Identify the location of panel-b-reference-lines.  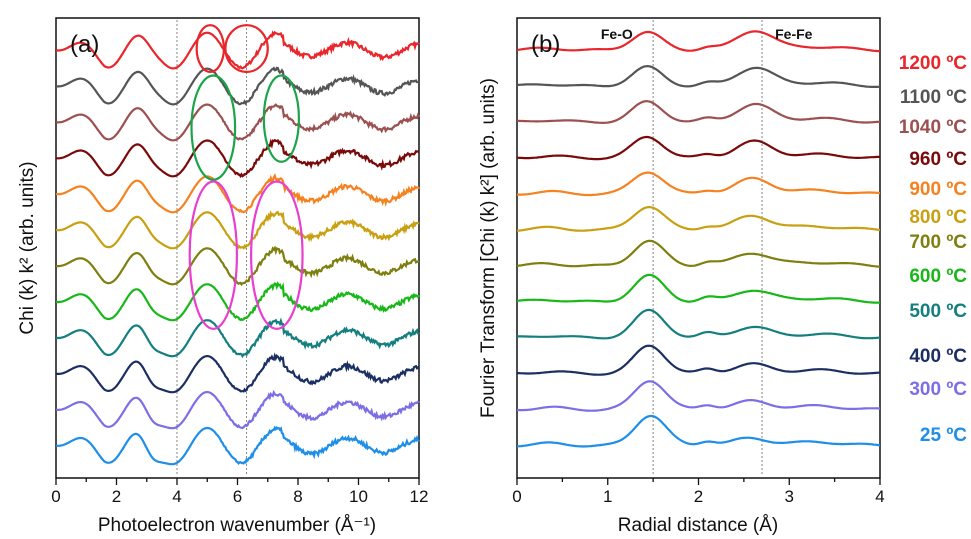
(707, 248).